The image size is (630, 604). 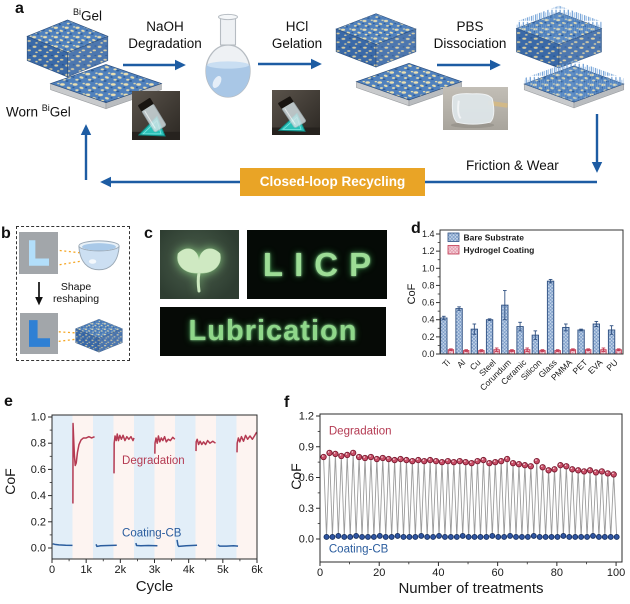 What do you see at coordinates (38, 111) in the screenshot?
I see `worn-bigel-label: Worn BiGel` at bounding box center [38, 111].